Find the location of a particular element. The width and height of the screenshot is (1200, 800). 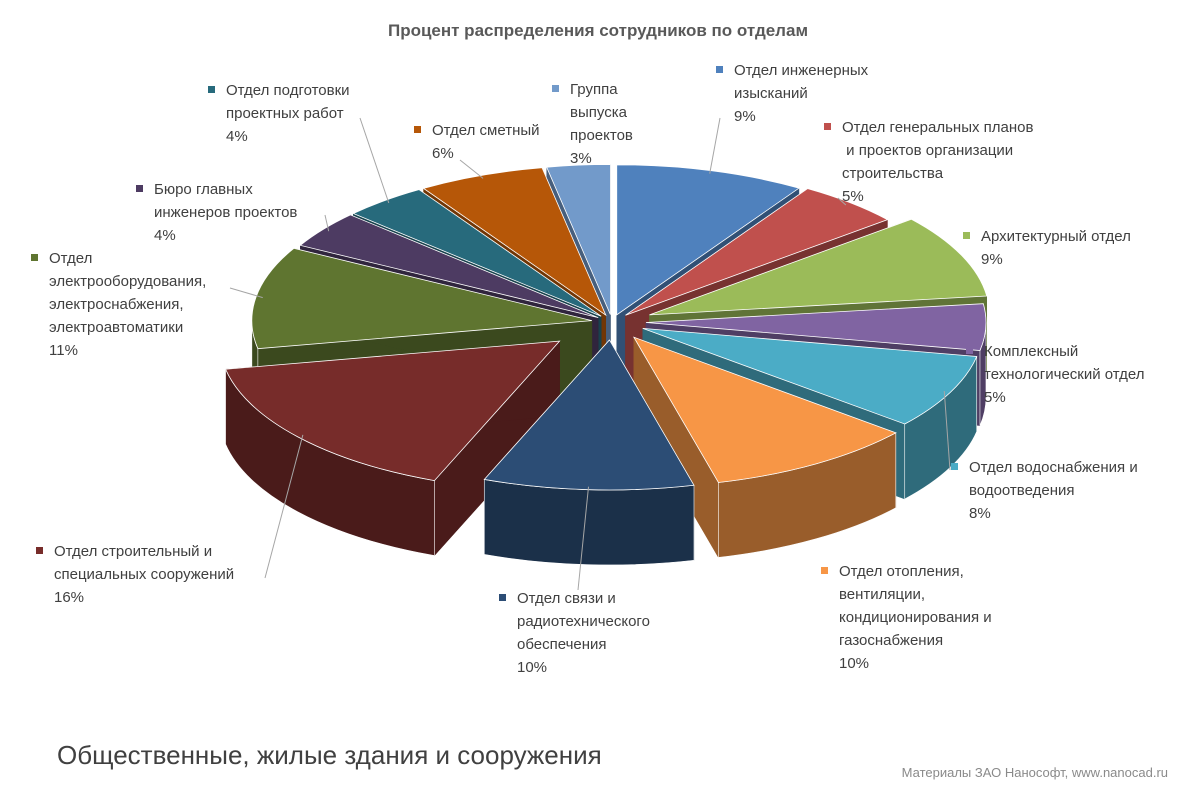

category-label: Группа выпуска проектов is located at coordinates (601, 112).